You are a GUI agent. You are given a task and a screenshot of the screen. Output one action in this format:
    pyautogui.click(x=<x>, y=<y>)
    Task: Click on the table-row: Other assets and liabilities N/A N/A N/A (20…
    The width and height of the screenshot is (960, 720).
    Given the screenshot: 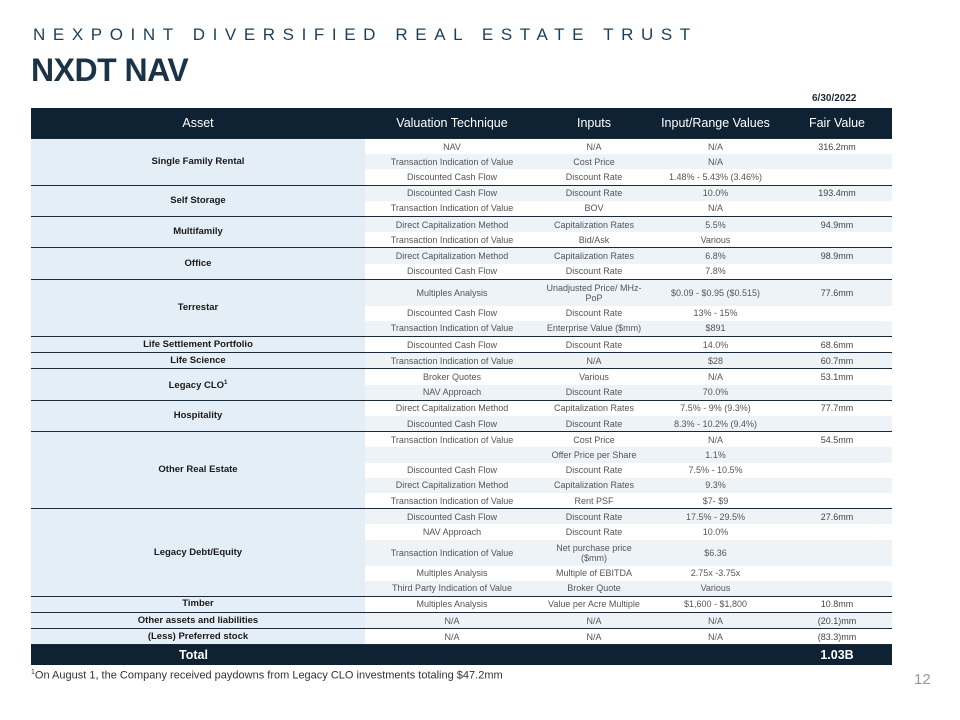 What is the action you would take?
    pyautogui.click(x=461, y=620)
    